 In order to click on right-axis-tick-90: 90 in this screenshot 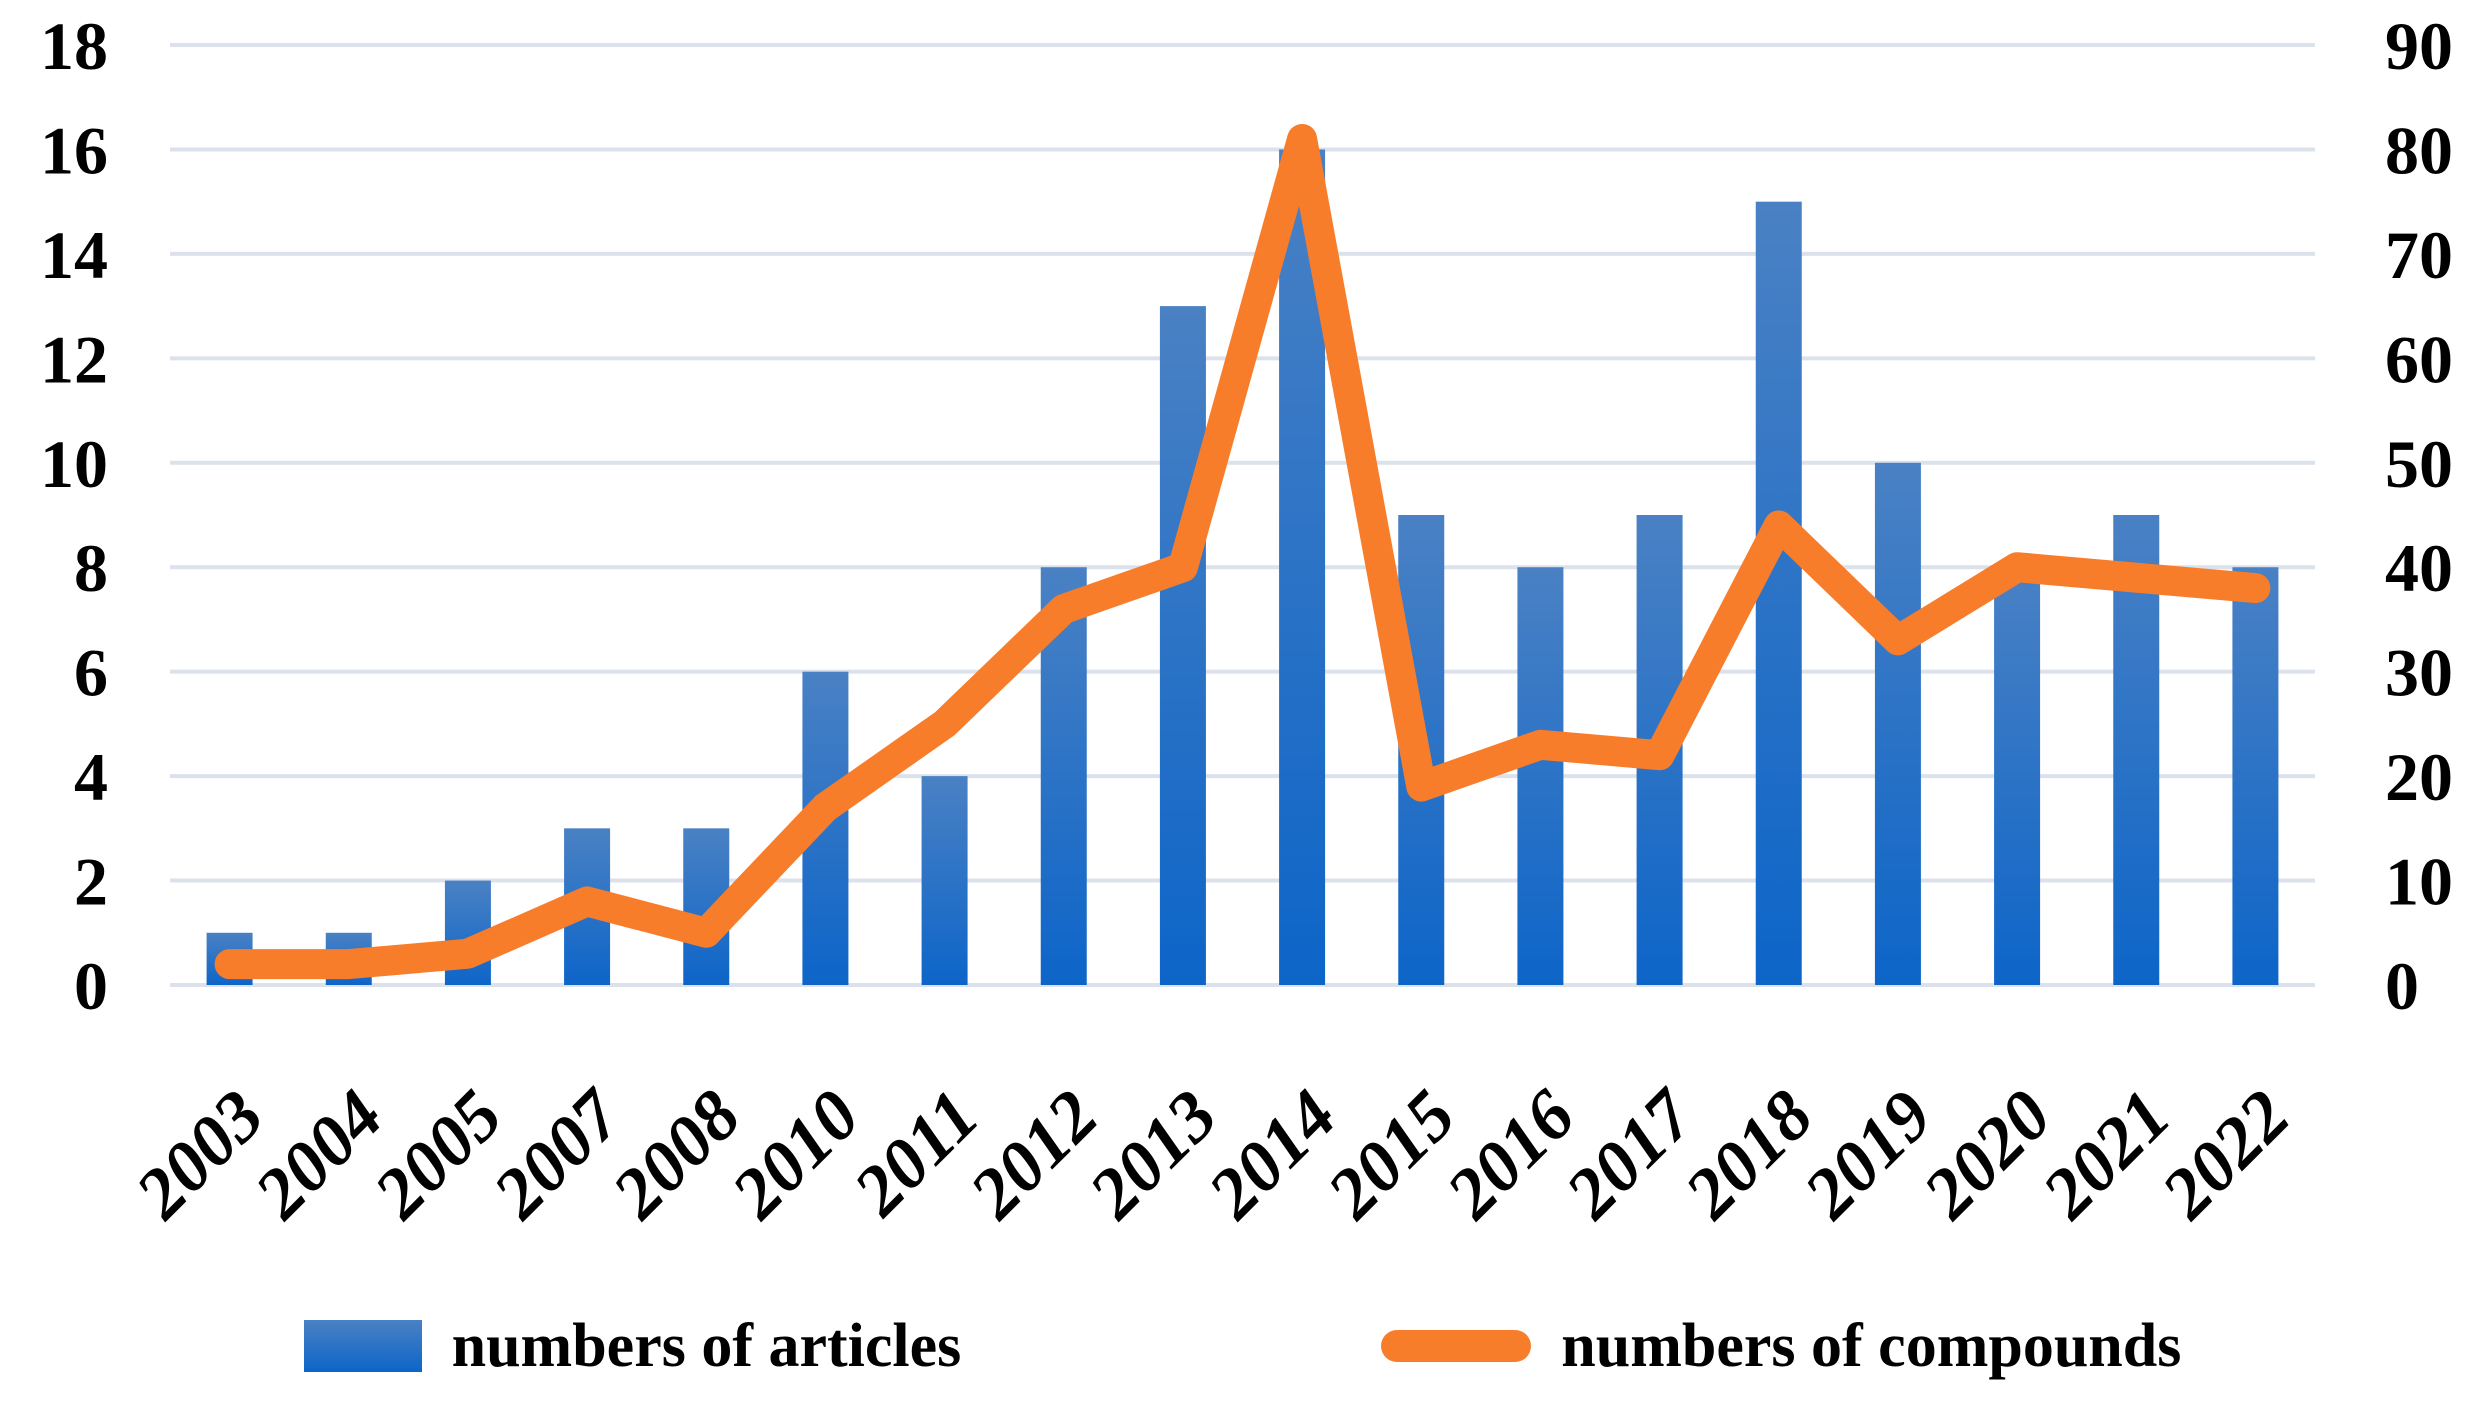, I will do `click(2419, 46)`.